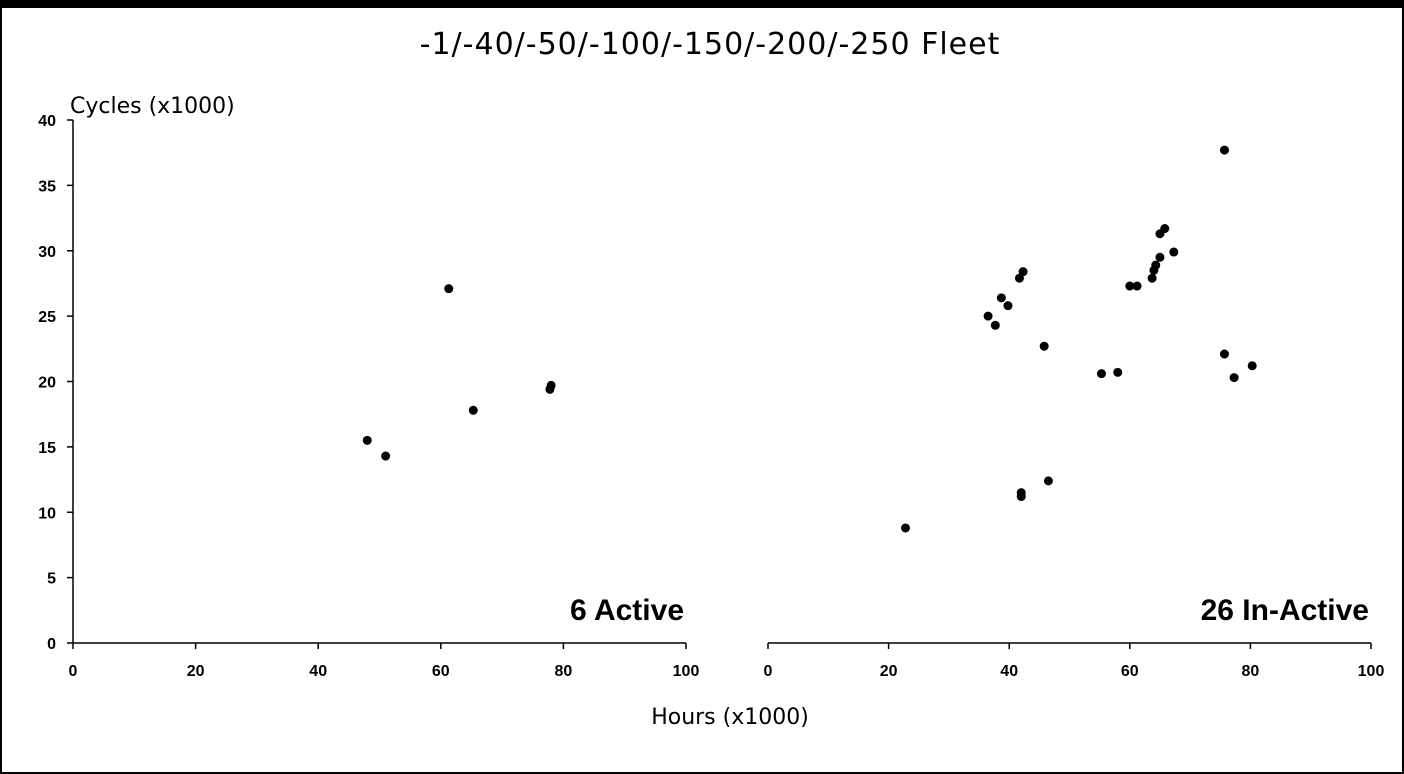 The height and width of the screenshot is (774, 1404). Describe the element at coordinates (710, 44) in the screenshot. I see `chart-title: -1/-40/-50/-100/-150/-200/-250 Fleet` at that location.